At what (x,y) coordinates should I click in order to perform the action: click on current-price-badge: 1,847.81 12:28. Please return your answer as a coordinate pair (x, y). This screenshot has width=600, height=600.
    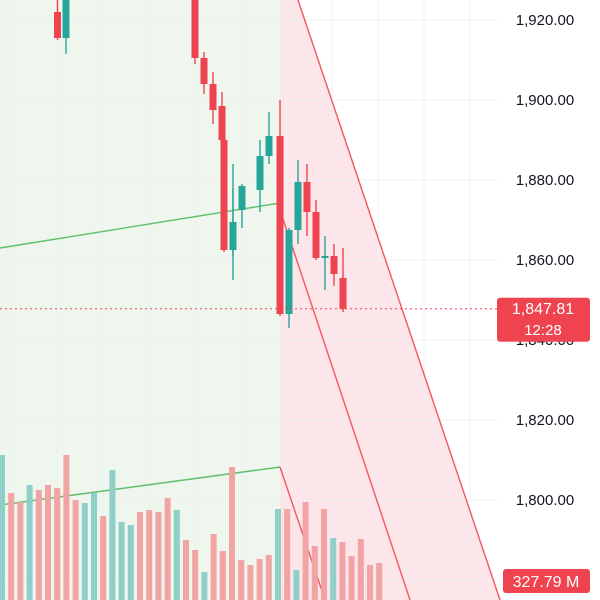
    Looking at the image, I should click on (543, 319).